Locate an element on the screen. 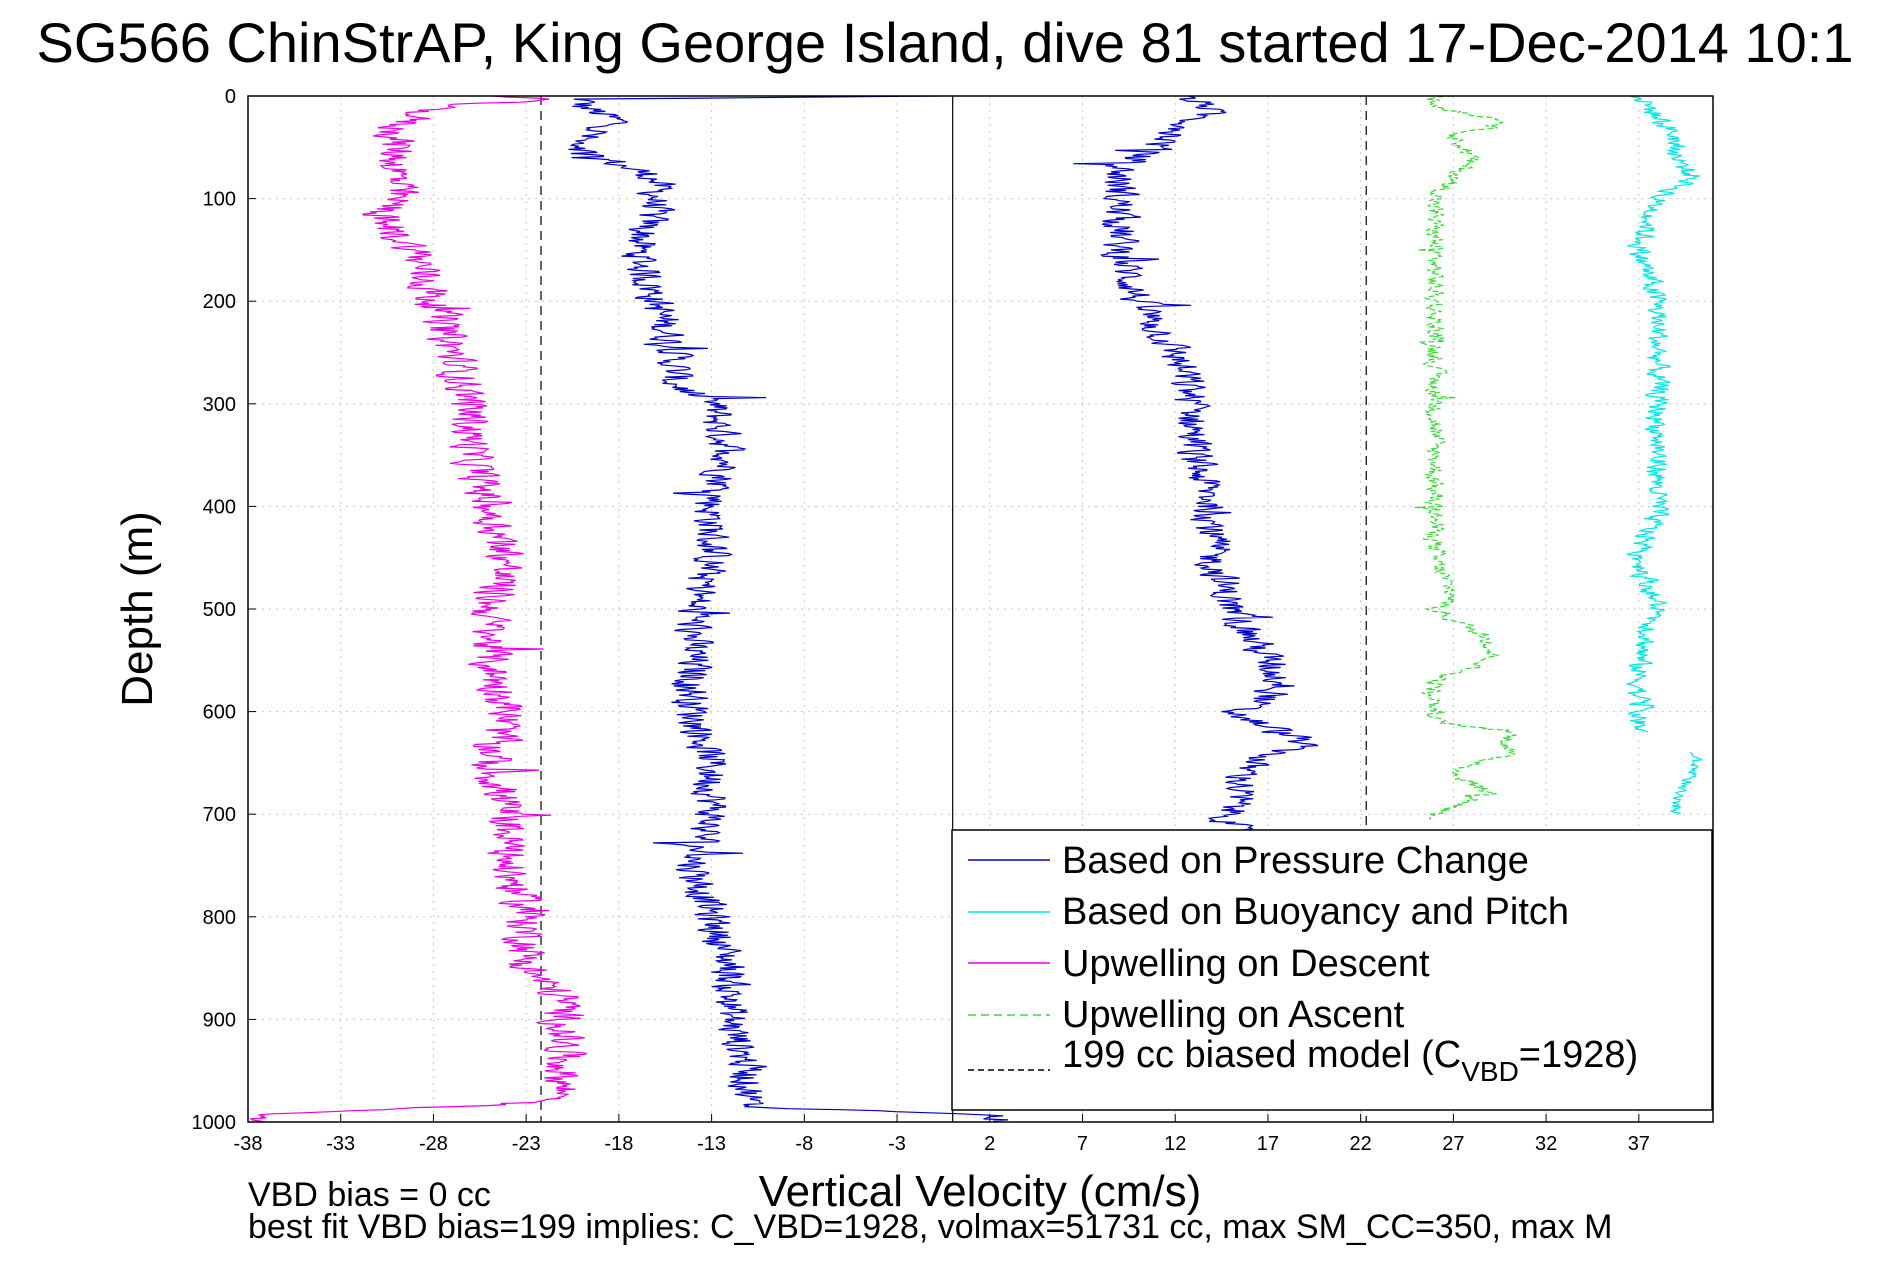 The width and height of the screenshot is (1891, 1262). x-axis-label: Vertical Velocity (cm/s) is located at coordinates (980, 1191).